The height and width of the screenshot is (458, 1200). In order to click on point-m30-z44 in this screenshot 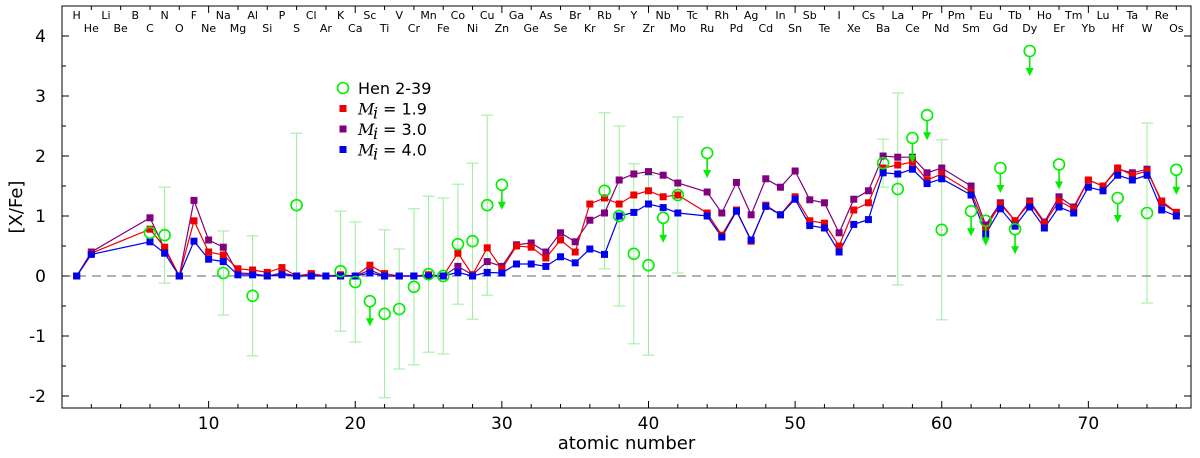, I will do `click(707, 192)`.